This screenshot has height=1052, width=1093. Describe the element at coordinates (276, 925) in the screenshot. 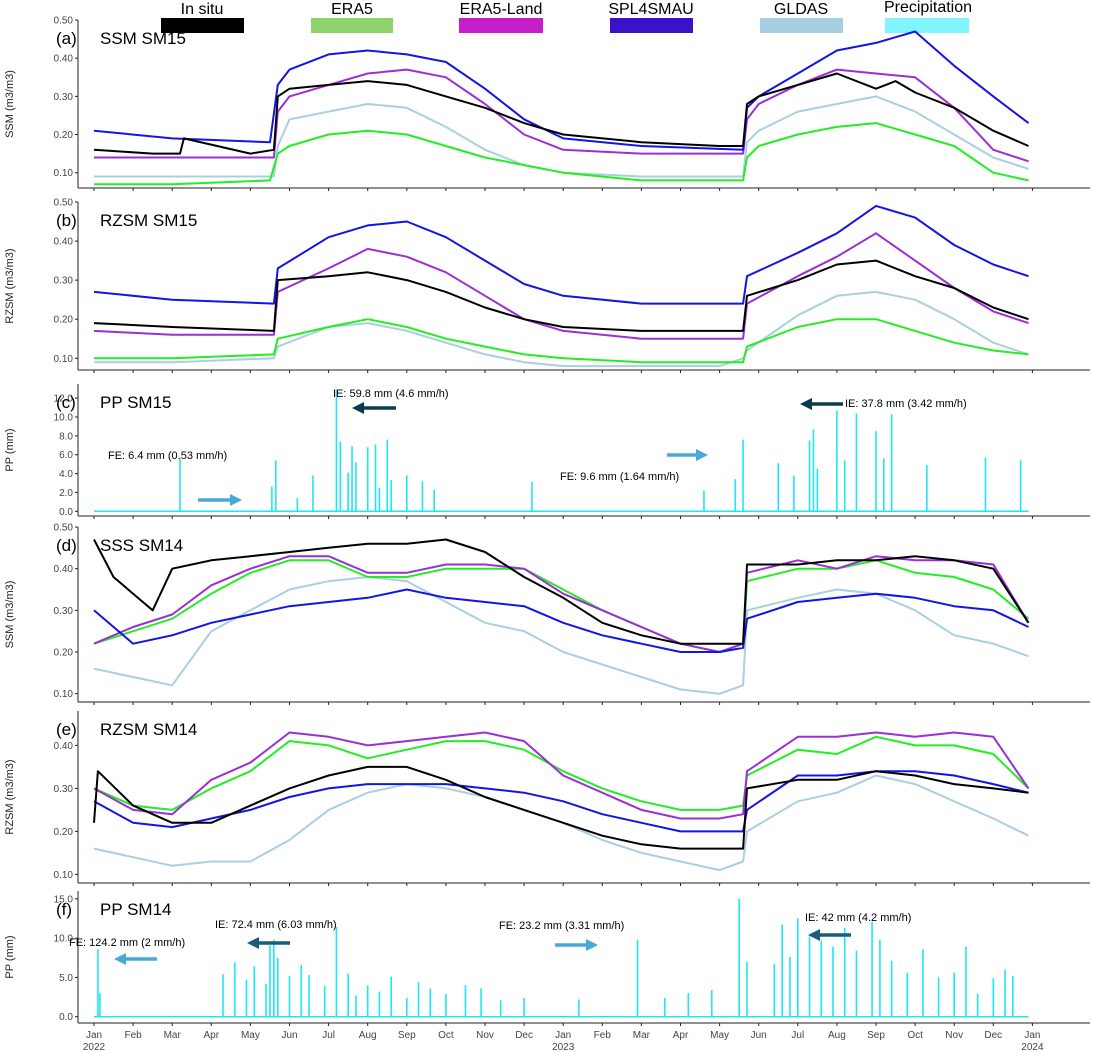

I see `annotation-ie-f1: IE: 72.4 mm (6.03 mm/h)` at that location.